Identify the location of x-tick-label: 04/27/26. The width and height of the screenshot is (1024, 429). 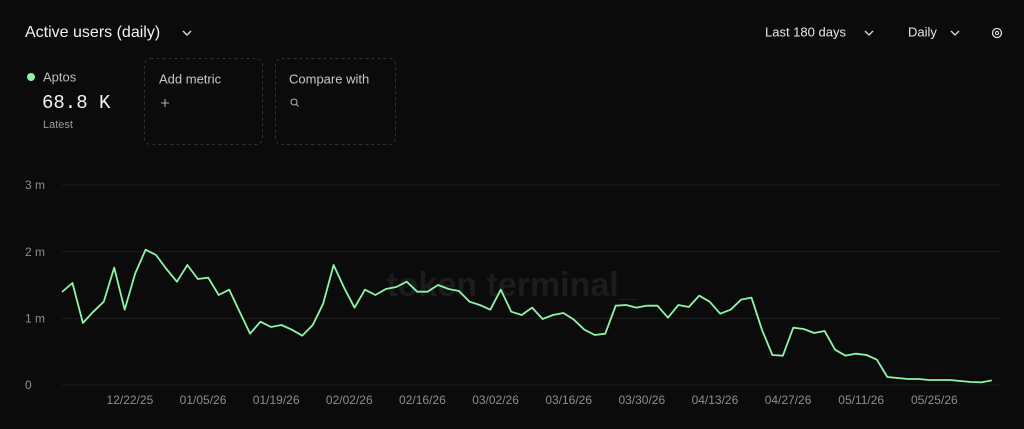
(788, 400).